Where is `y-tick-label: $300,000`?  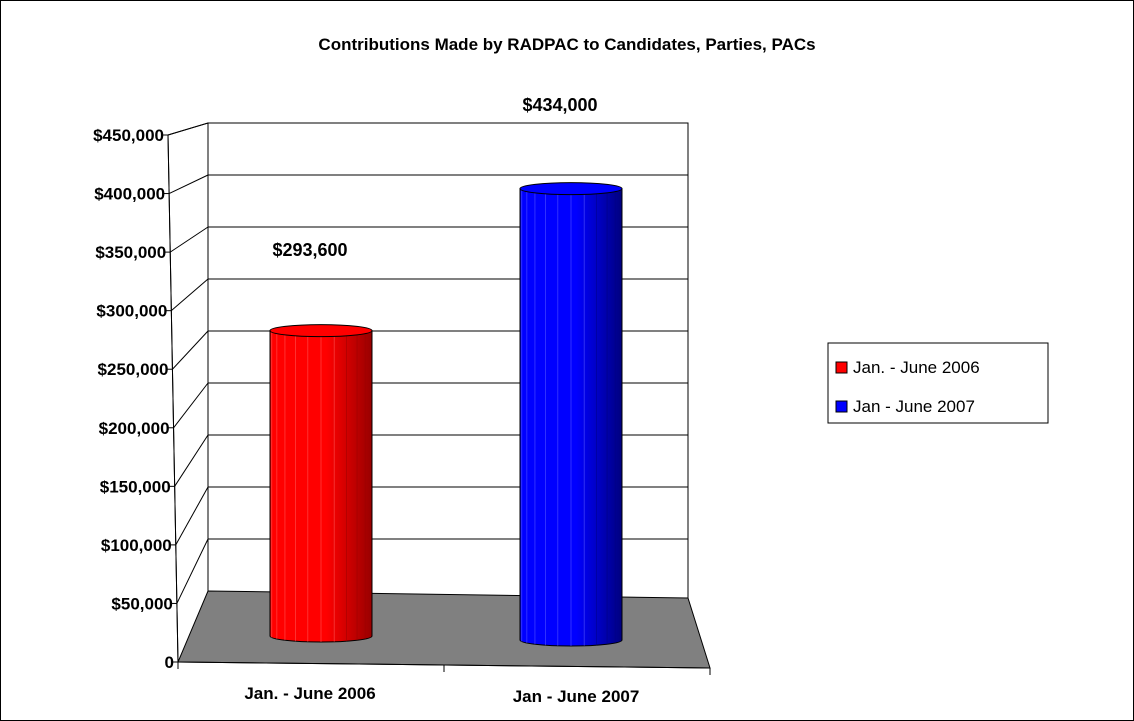 y-tick-label: $300,000 is located at coordinates (131, 311).